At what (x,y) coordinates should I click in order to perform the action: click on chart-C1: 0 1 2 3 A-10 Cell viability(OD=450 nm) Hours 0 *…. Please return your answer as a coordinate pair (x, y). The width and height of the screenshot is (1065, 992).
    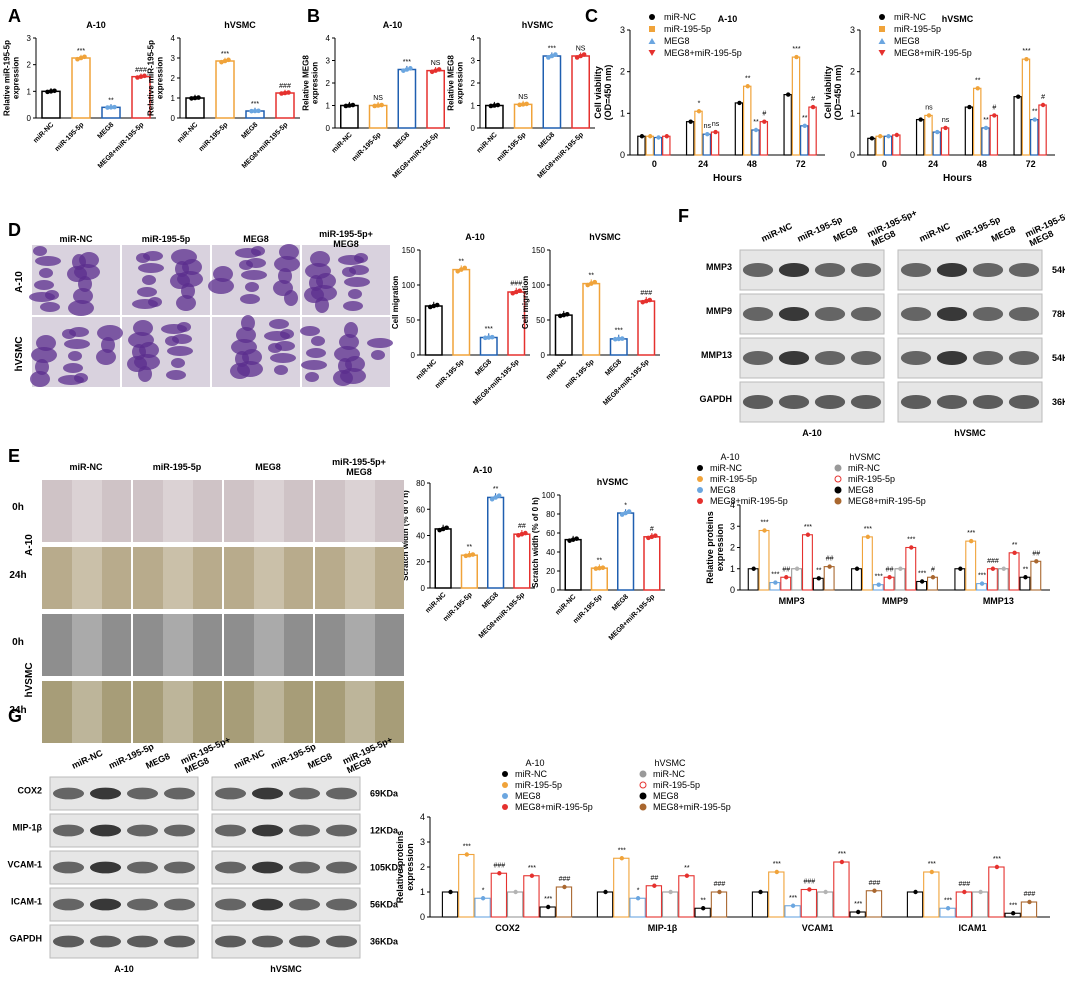
    Looking at the image, I should click on (709, 99).